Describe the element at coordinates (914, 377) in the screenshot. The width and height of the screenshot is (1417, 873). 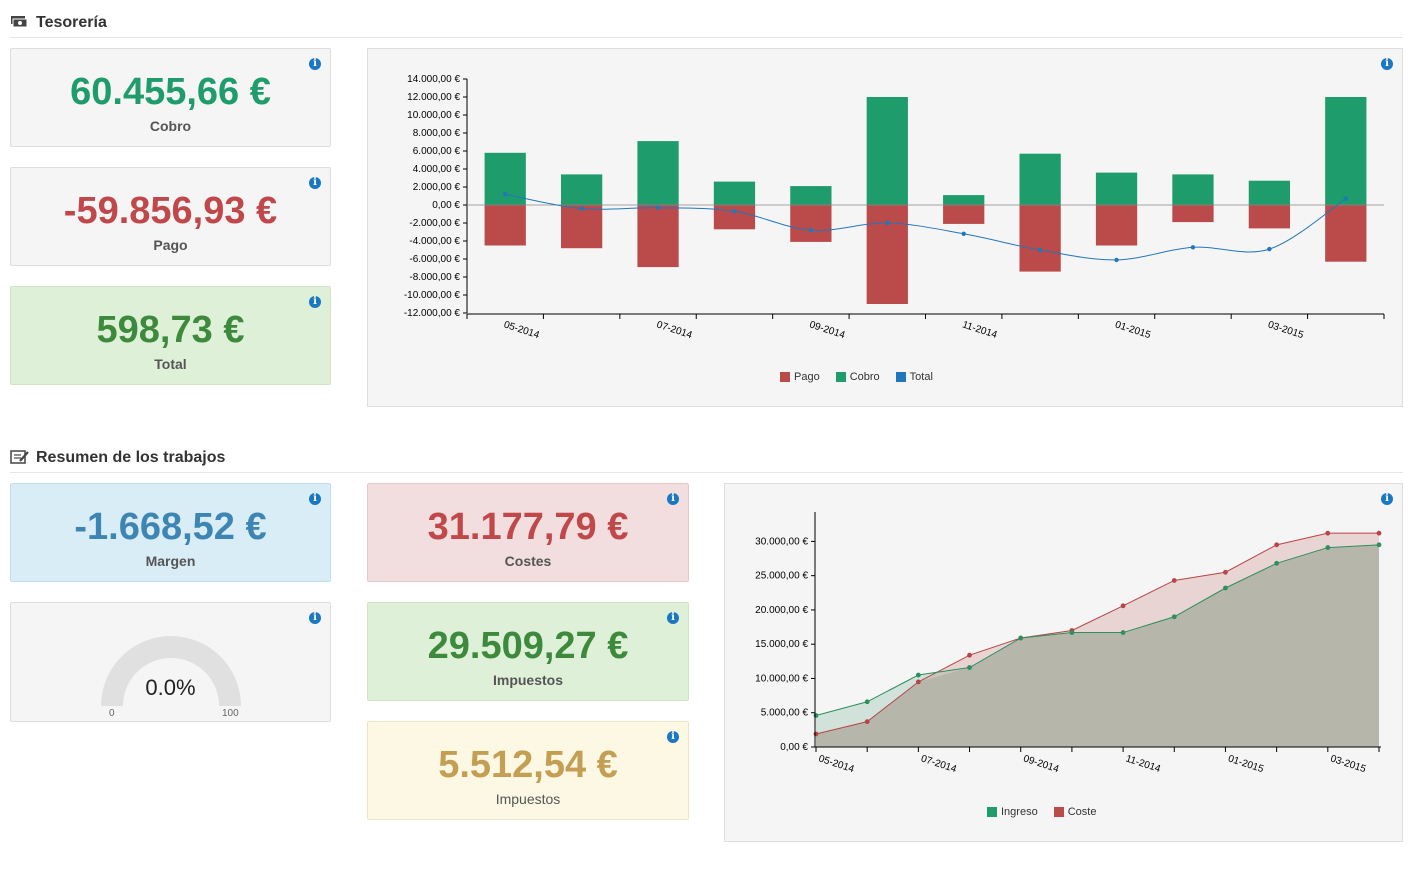
I see `legend-item-total: Total` at that location.